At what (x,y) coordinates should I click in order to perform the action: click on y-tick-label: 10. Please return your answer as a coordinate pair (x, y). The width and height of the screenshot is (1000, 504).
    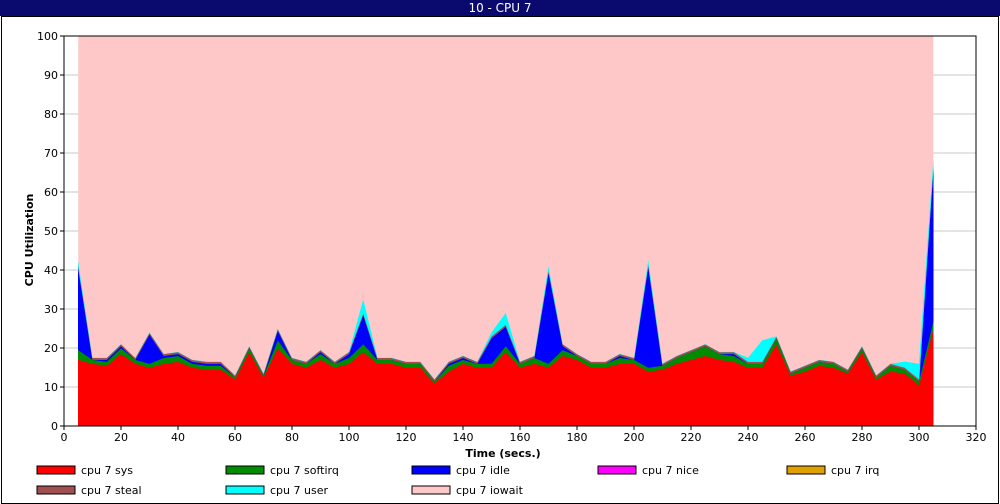
    Looking at the image, I should click on (51, 387).